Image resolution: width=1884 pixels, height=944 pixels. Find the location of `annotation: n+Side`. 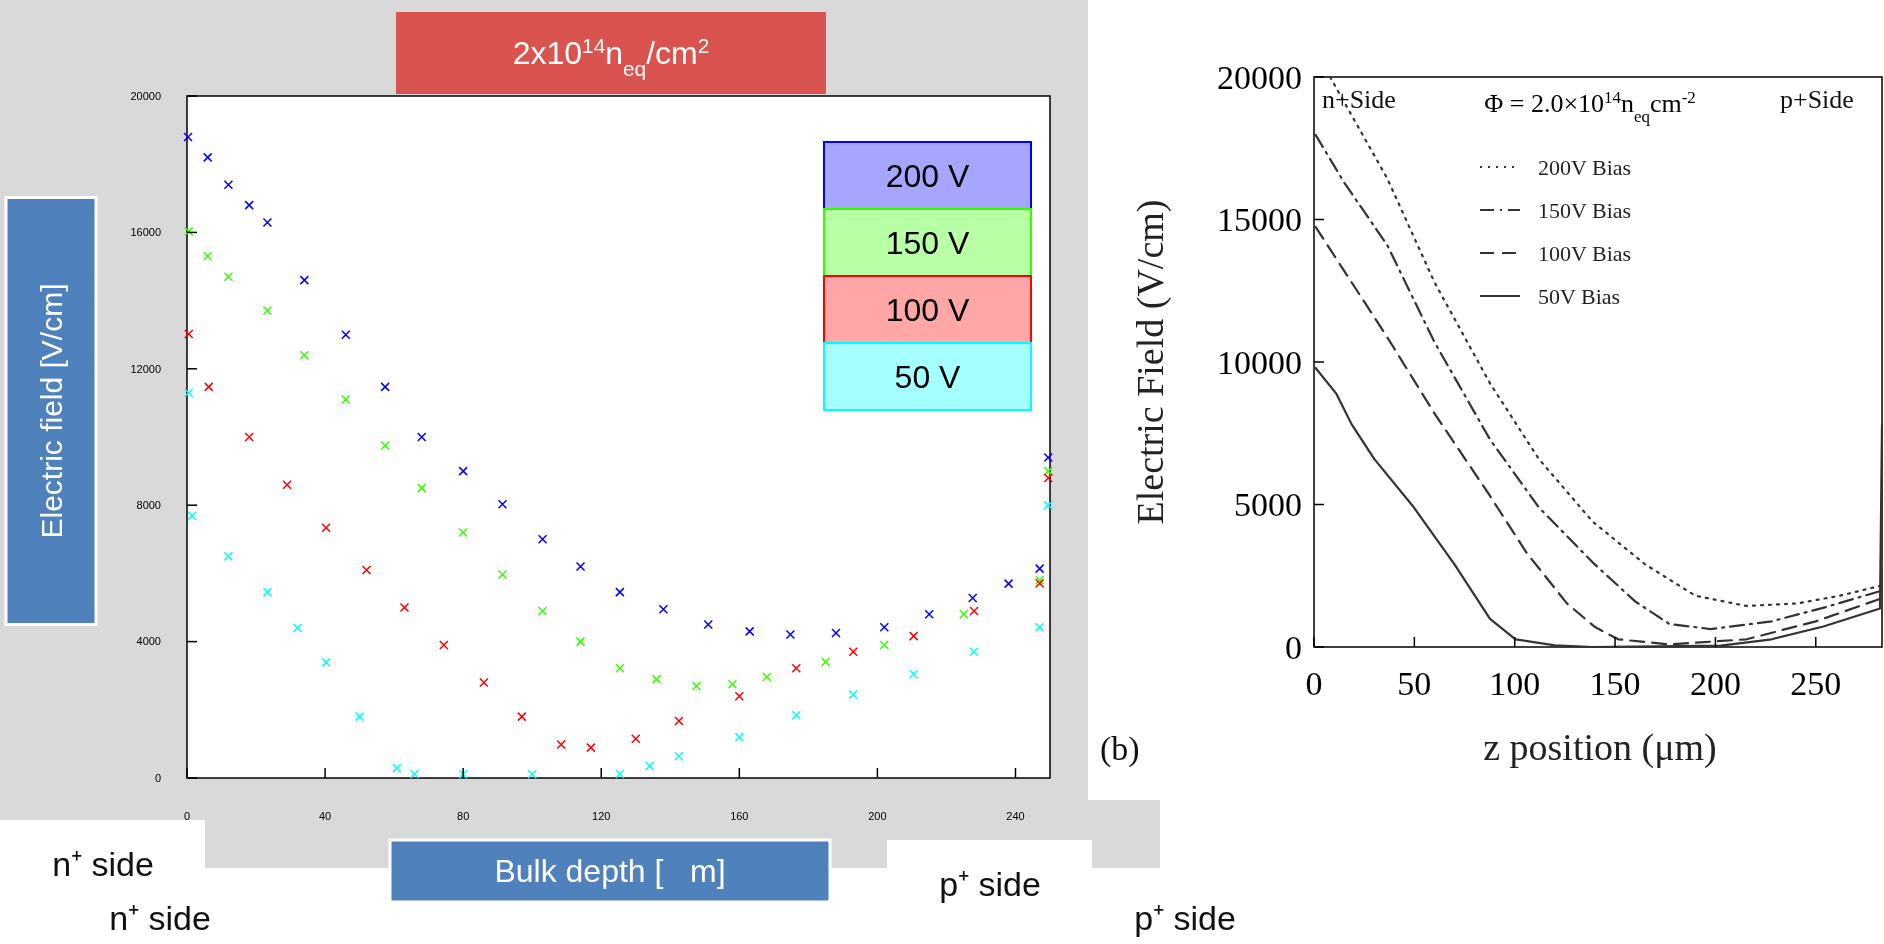

annotation: n+Side is located at coordinates (1359, 99).